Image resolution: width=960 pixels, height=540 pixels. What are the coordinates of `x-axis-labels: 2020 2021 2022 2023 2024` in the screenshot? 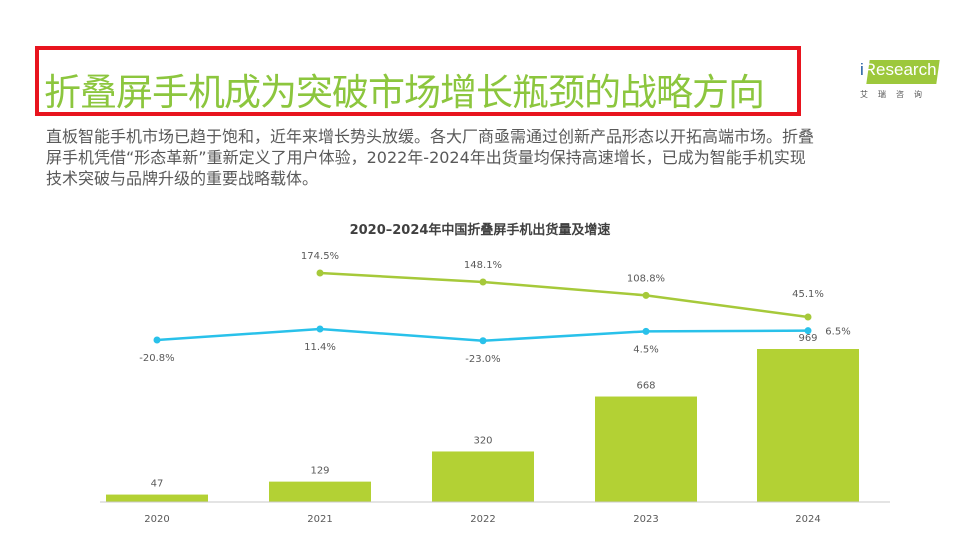 It's located at (482, 519).